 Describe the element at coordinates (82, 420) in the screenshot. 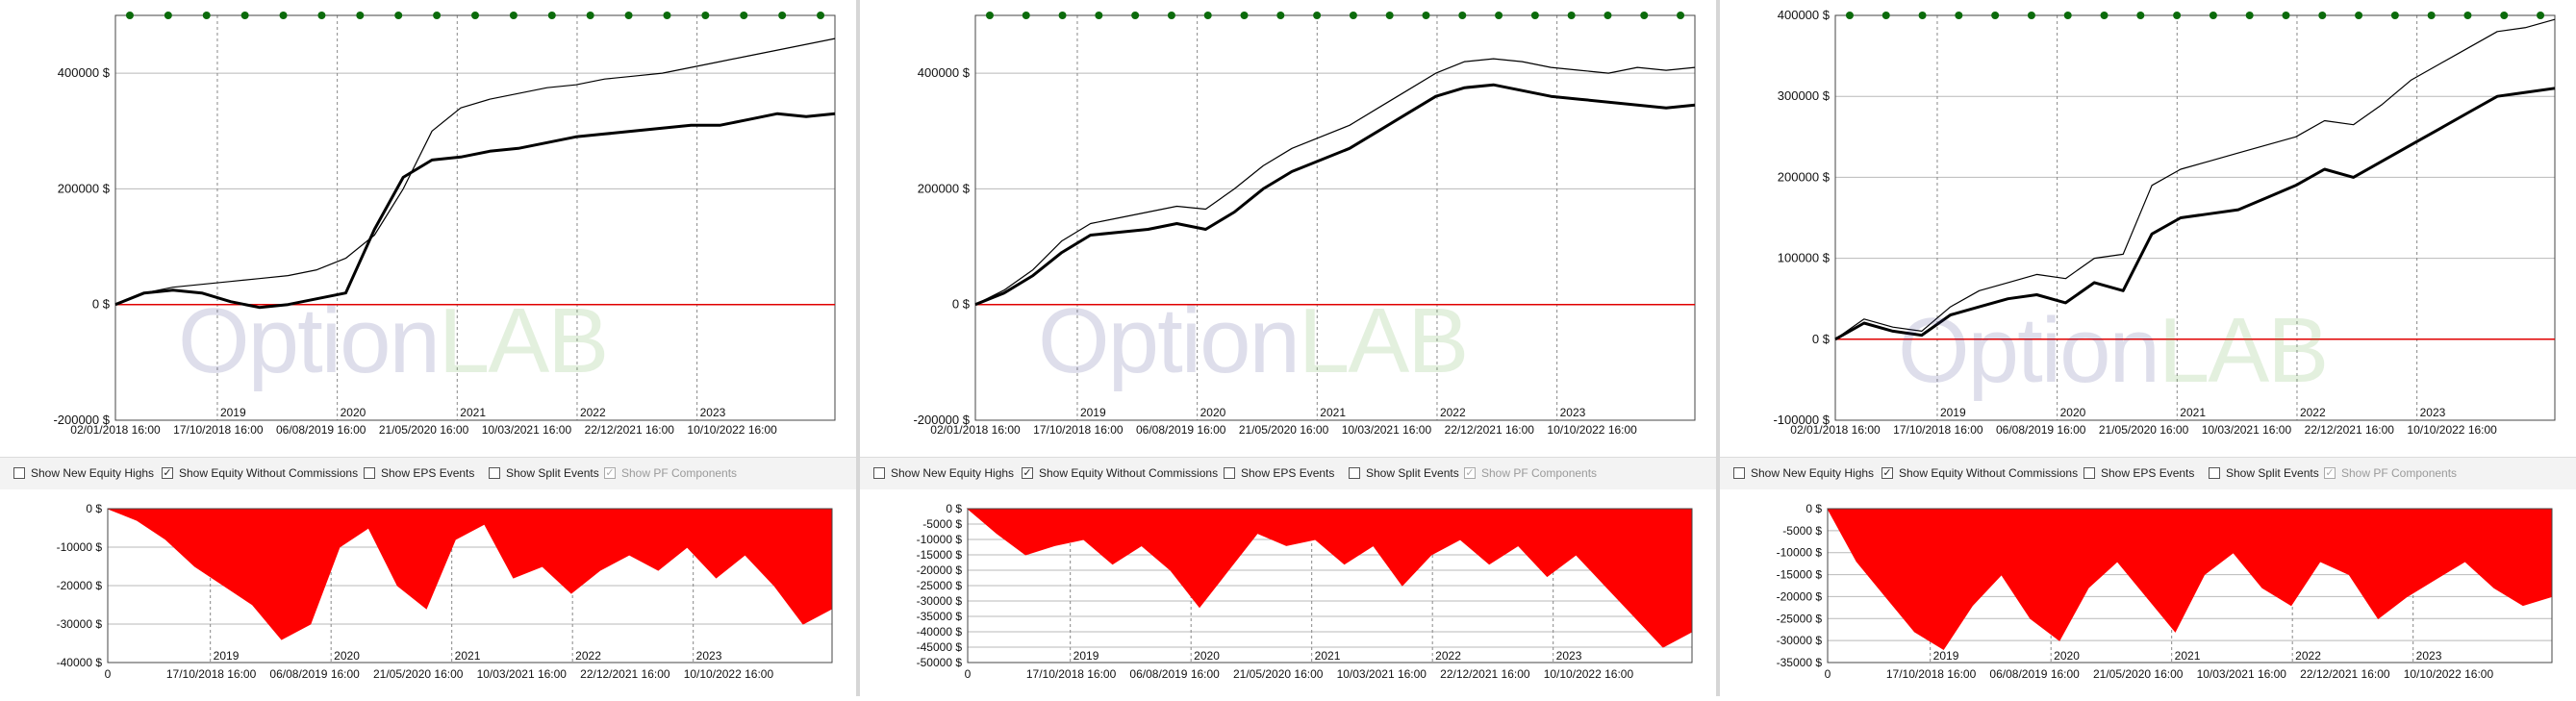

I see `y-tick-label: -200000 $` at that location.